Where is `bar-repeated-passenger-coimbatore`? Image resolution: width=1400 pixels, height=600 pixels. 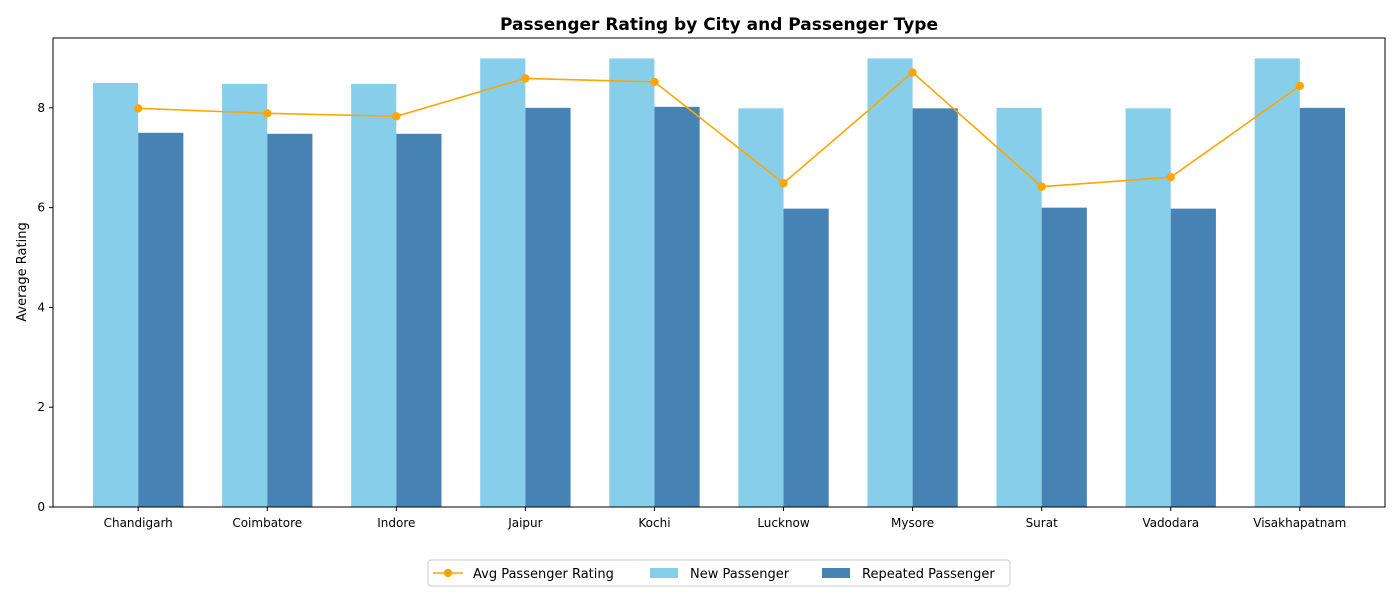 bar-repeated-passenger-coimbatore is located at coordinates (290, 320).